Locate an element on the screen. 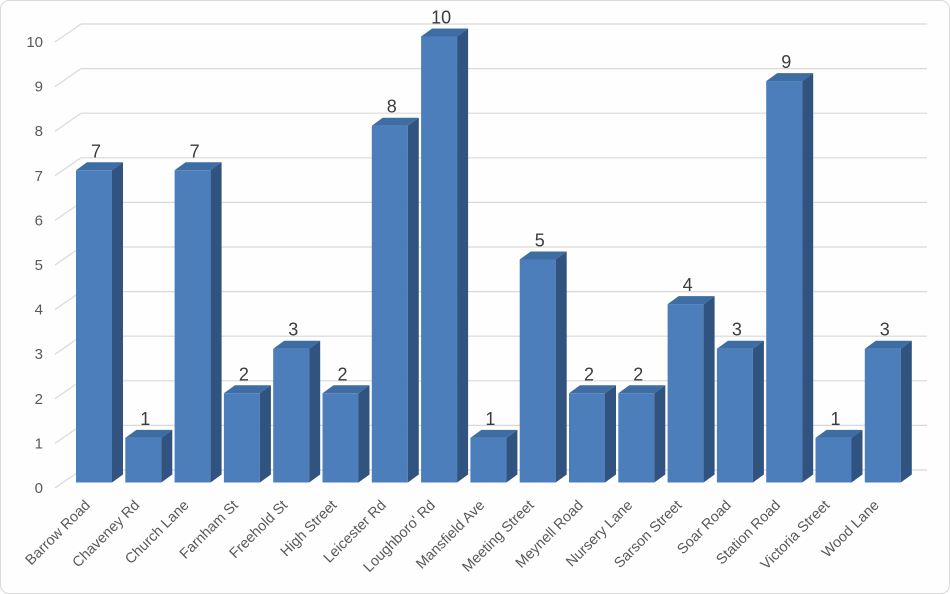  bar-data-label: 9 is located at coordinates (786, 62).